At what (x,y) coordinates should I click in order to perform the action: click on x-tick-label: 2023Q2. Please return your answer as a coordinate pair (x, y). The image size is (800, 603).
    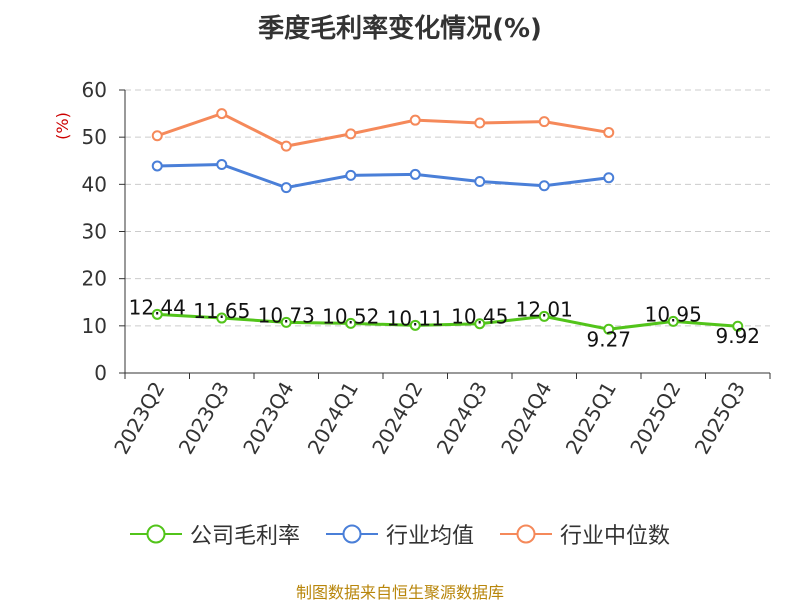
    Looking at the image, I should click on (139, 418).